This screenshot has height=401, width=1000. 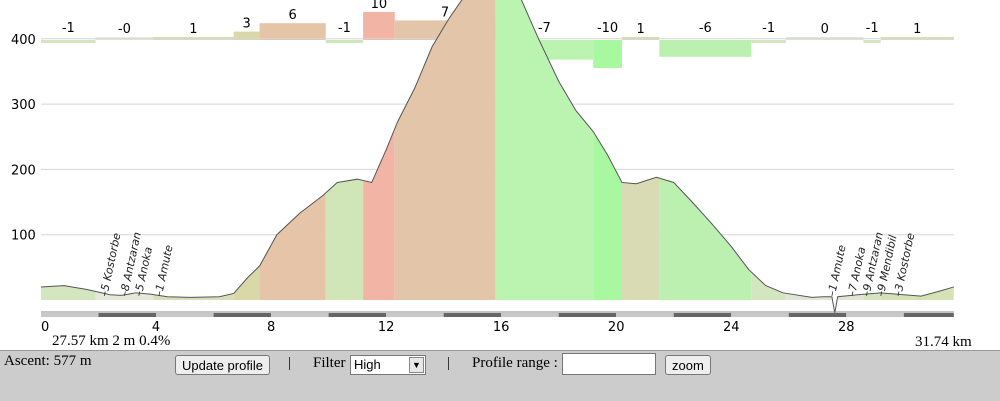 I want to click on y-axis-ticks: 100200300400500600, so click(x=23, y=138).